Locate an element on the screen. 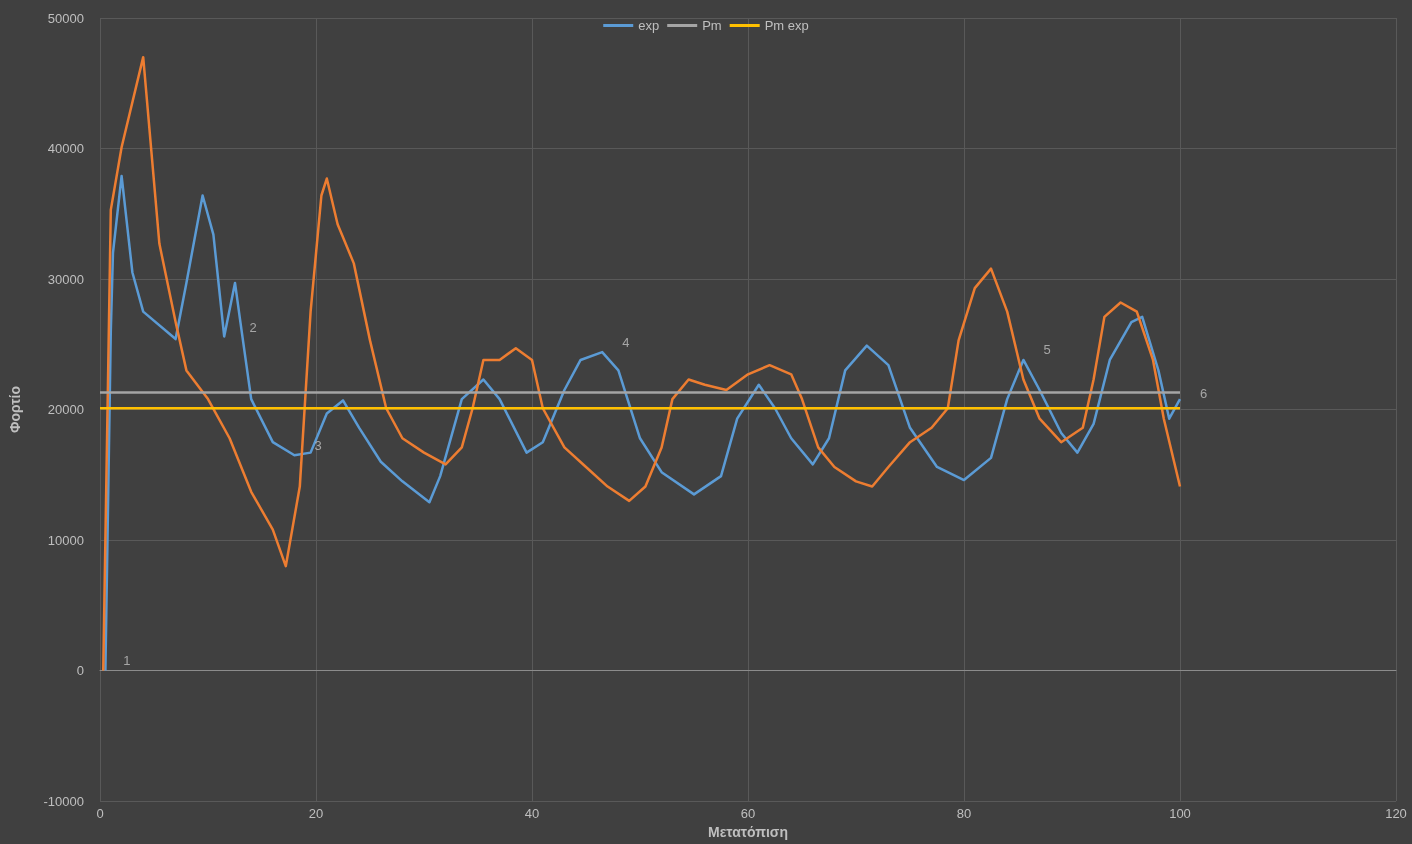 Image resolution: width=1412 pixels, height=844 pixels. legend-label: Pm exp is located at coordinates (786, 25).